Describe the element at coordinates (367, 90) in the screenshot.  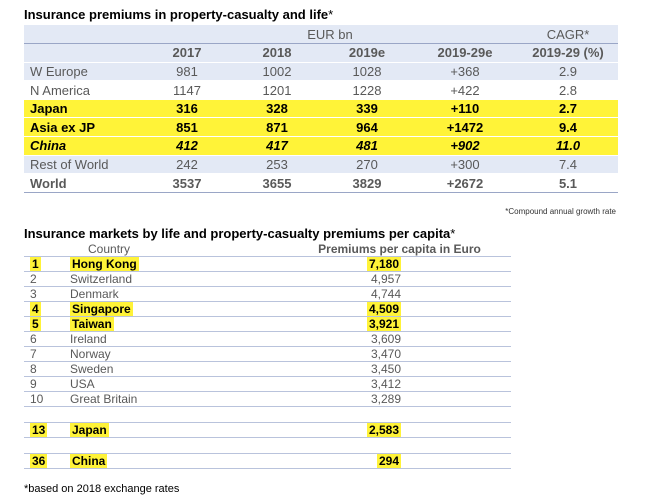
I see `cell: 1228` at that location.